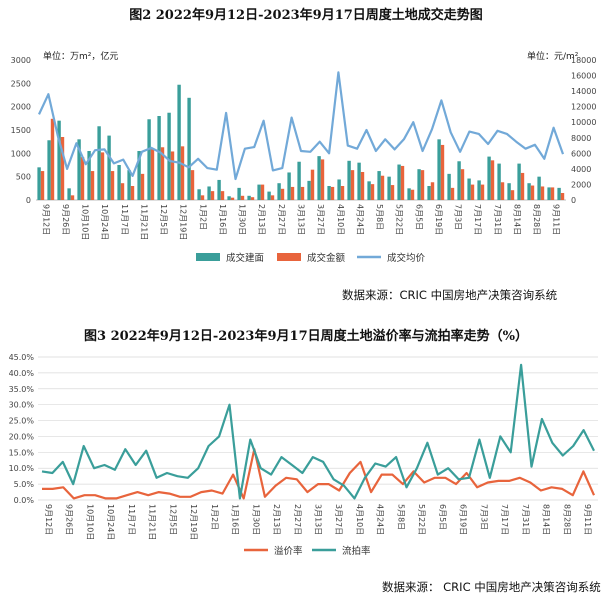 The height and width of the screenshot is (610, 612). What do you see at coordinates (418, 217) in the screenshot?
I see `x-tick-label: 6月5日` at bounding box center [418, 217].